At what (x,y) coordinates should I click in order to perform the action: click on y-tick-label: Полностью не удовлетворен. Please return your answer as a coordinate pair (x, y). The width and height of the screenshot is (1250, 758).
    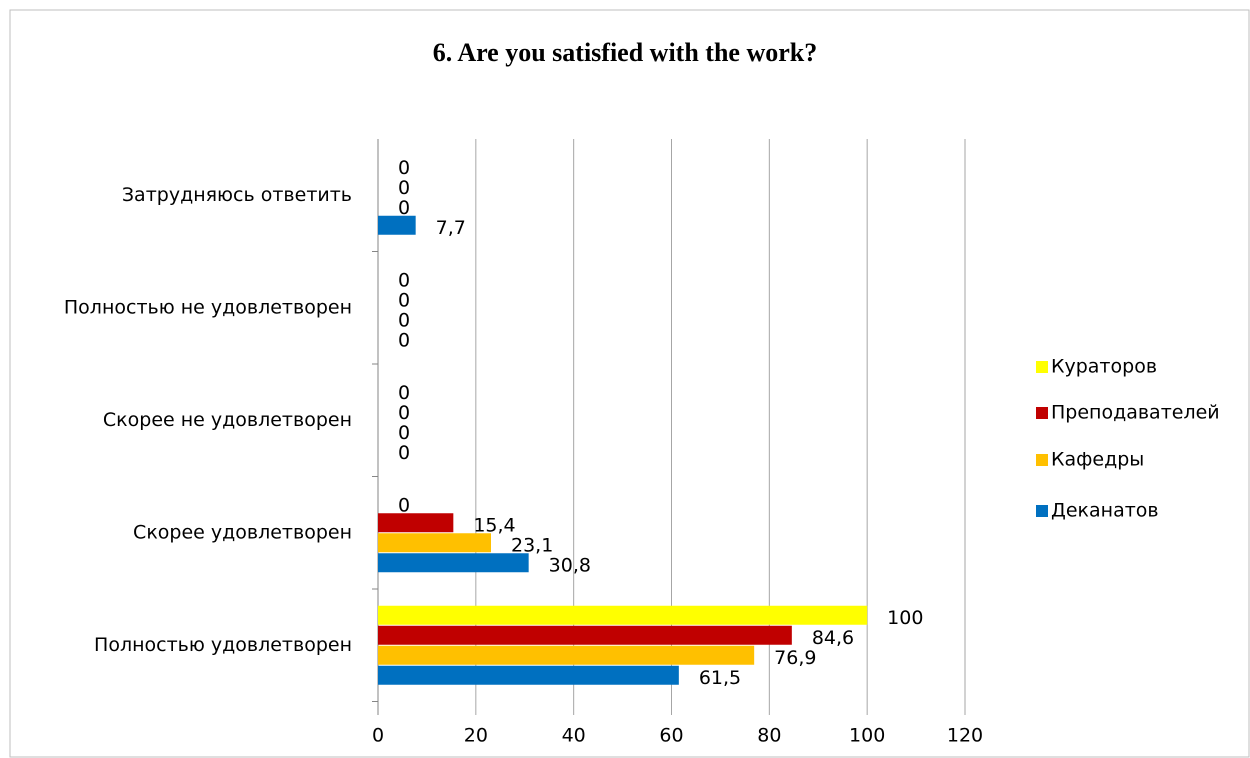
    Looking at the image, I should click on (208, 307).